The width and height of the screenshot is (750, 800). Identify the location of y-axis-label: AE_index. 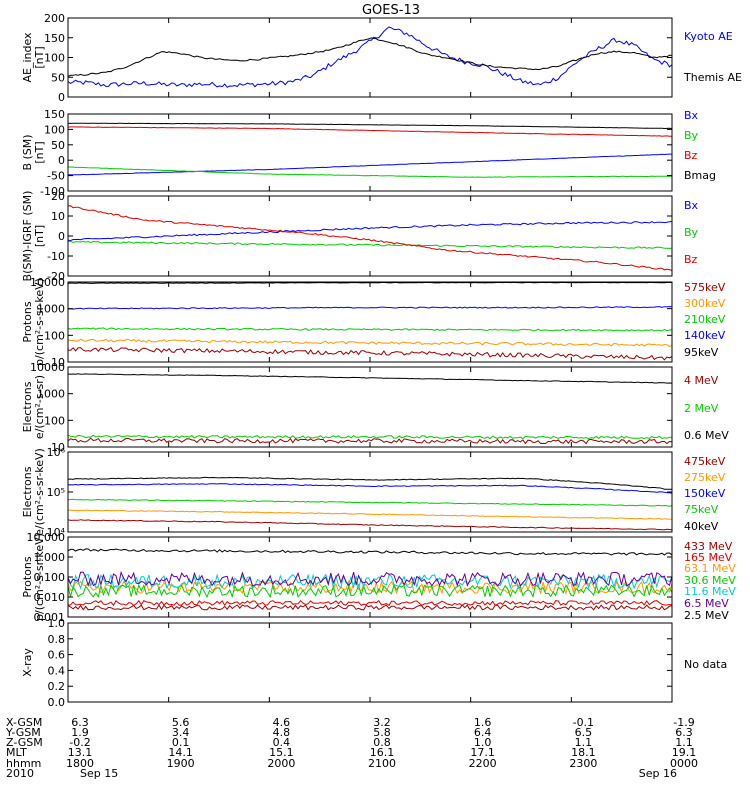
(27, 57).